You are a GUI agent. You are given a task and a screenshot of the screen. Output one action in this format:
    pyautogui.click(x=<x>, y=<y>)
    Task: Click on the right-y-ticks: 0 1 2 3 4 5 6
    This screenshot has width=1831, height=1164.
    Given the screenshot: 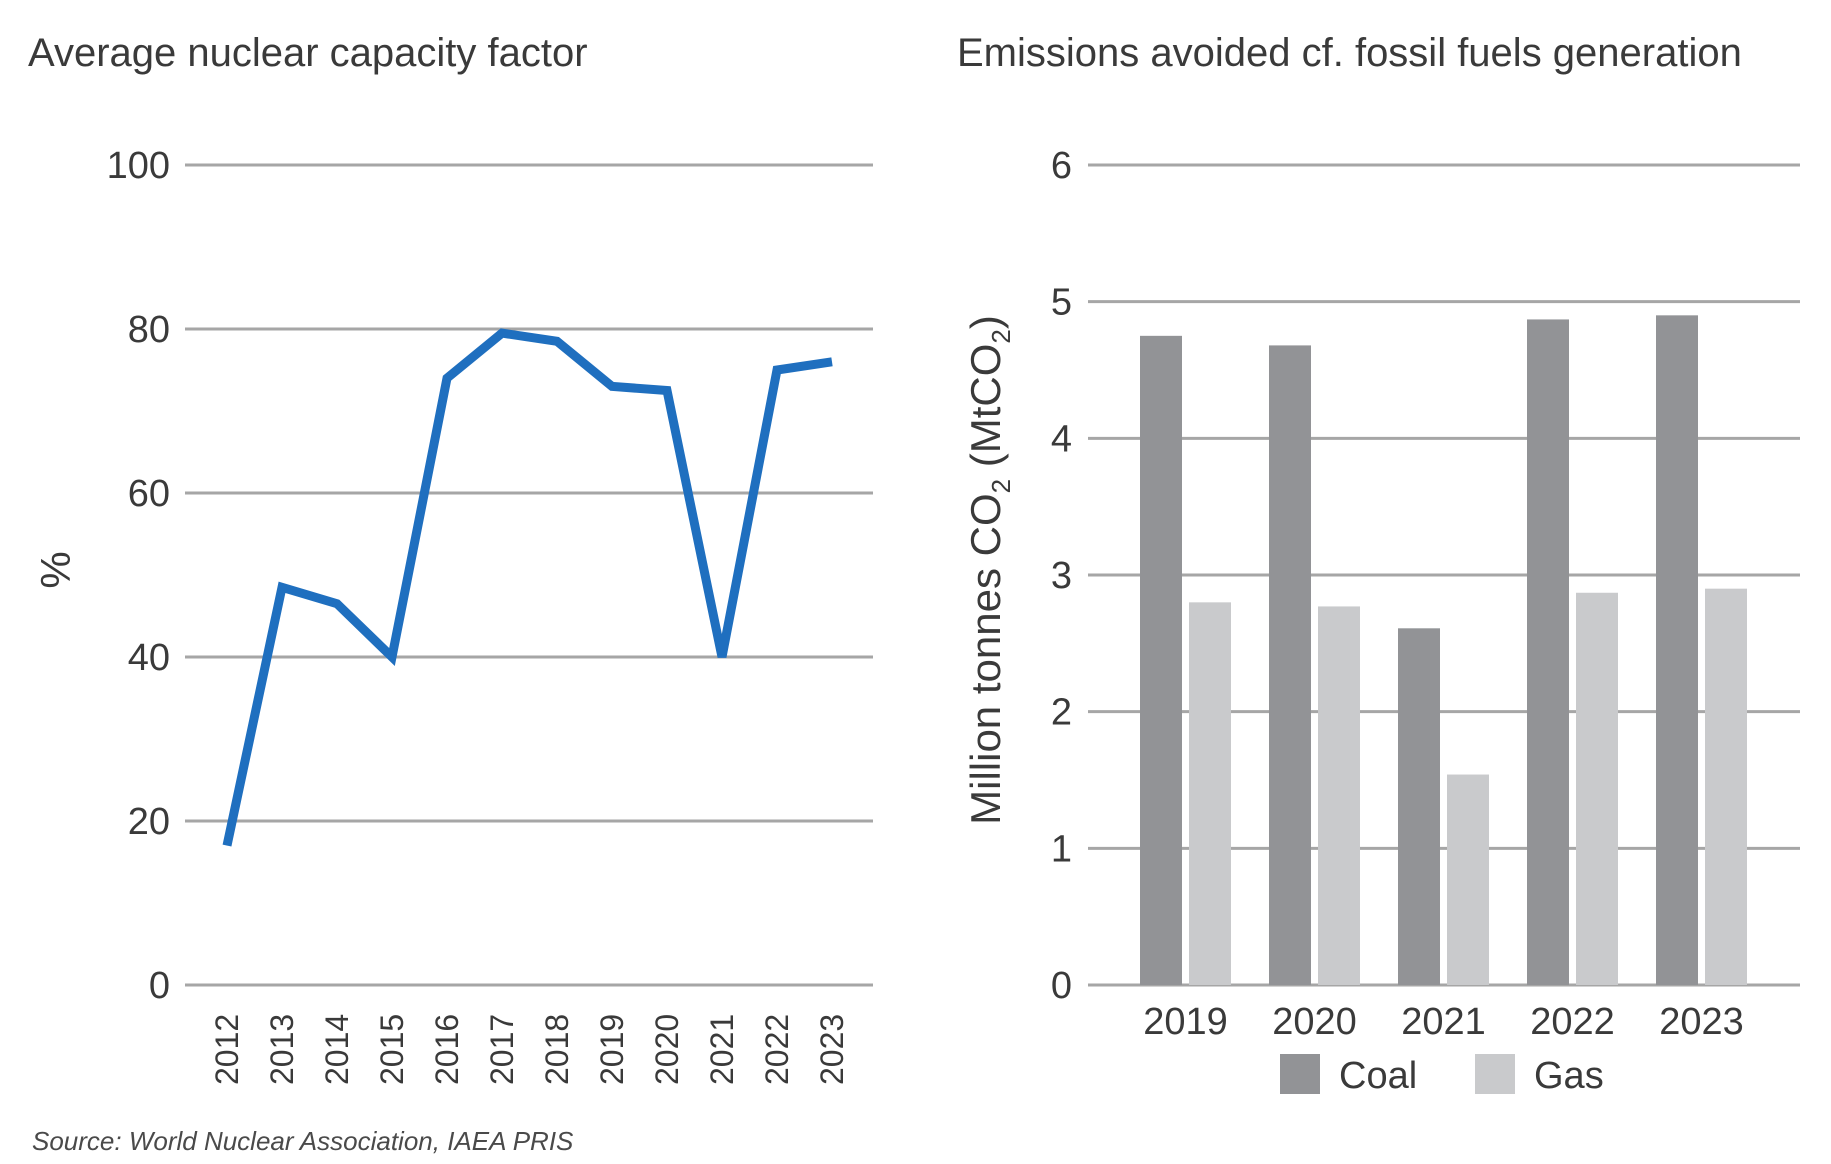 What is the action you would take?
    pyautogui.click(x=1061, y=576)
    